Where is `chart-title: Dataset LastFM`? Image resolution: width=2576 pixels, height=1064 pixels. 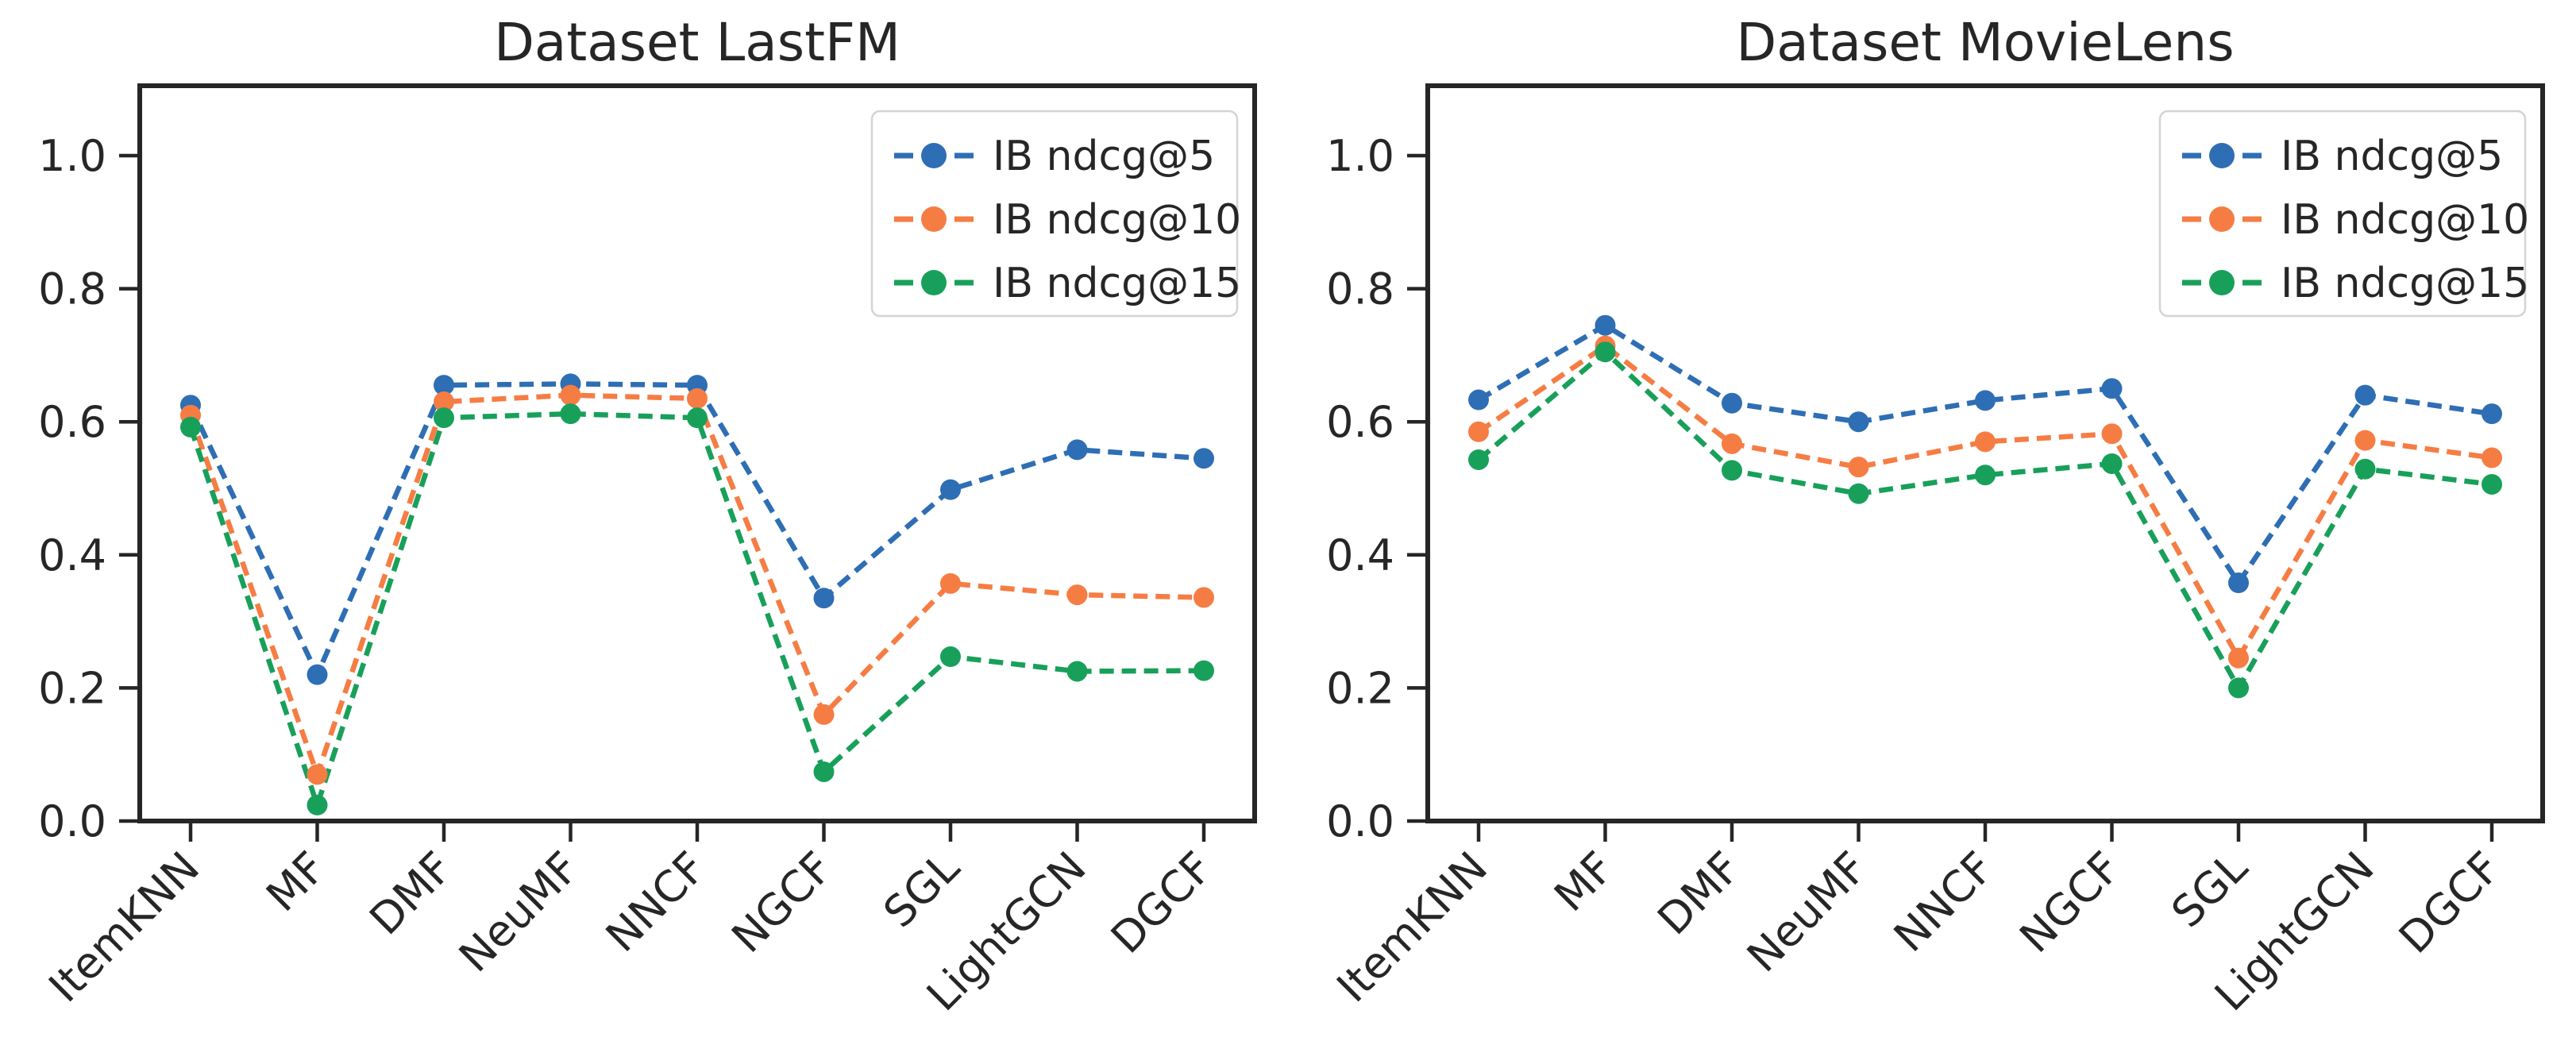 chart-title: Dataset LastFM is located at coordinates (697, 42).